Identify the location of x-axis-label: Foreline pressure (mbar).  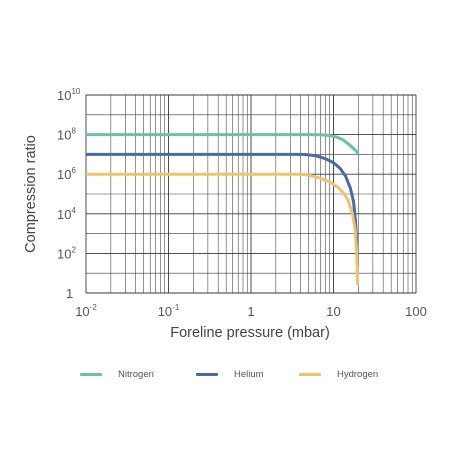
(250, 333).